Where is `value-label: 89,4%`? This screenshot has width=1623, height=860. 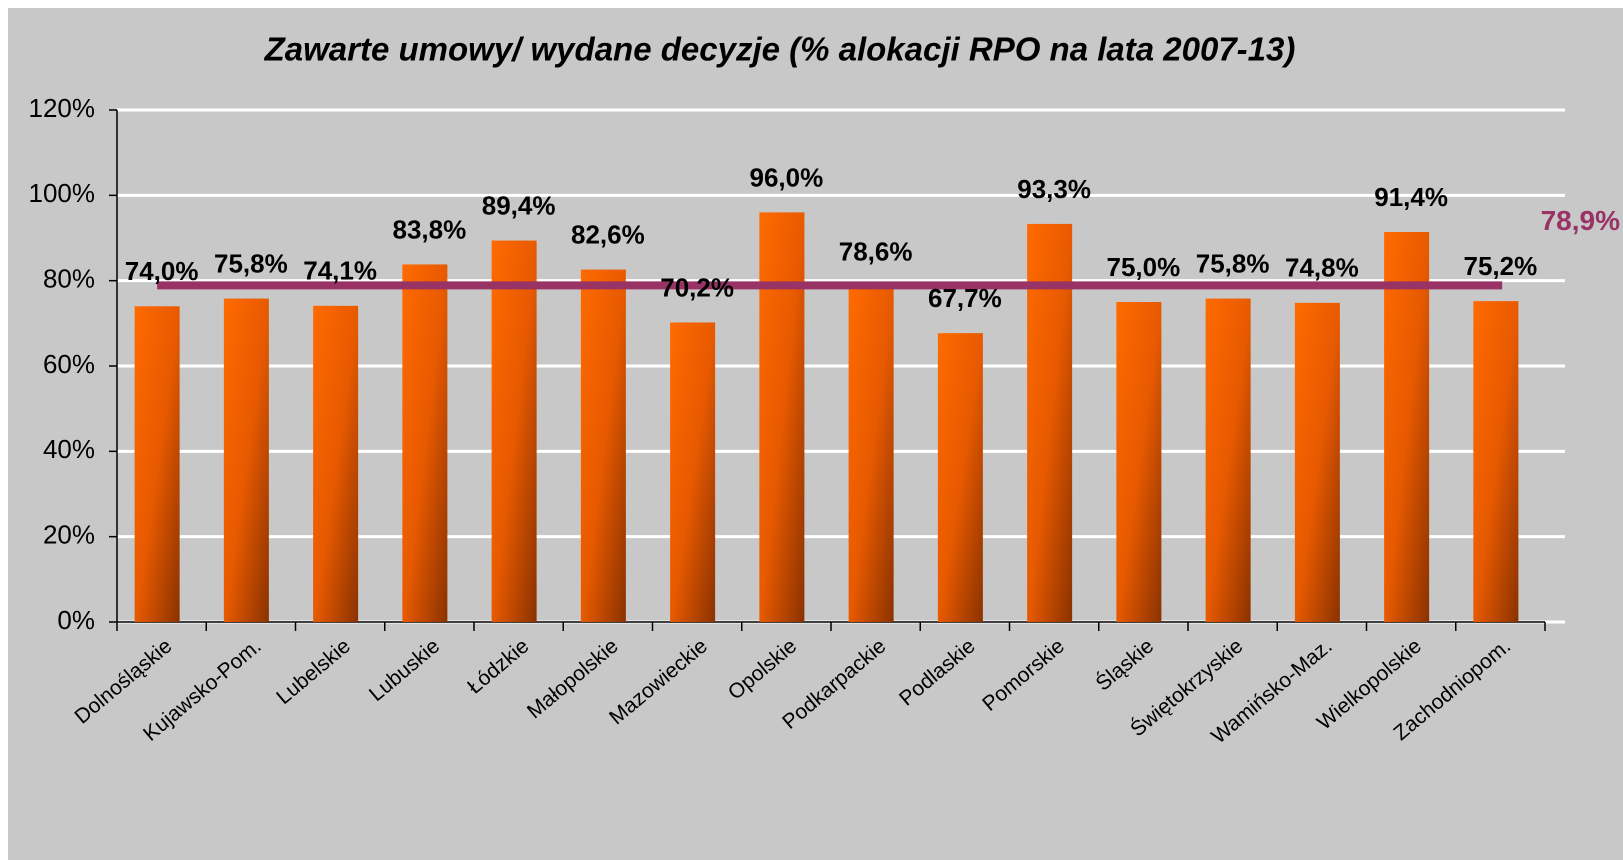
value-label: 89,4% is located at coordinates (519, 205).